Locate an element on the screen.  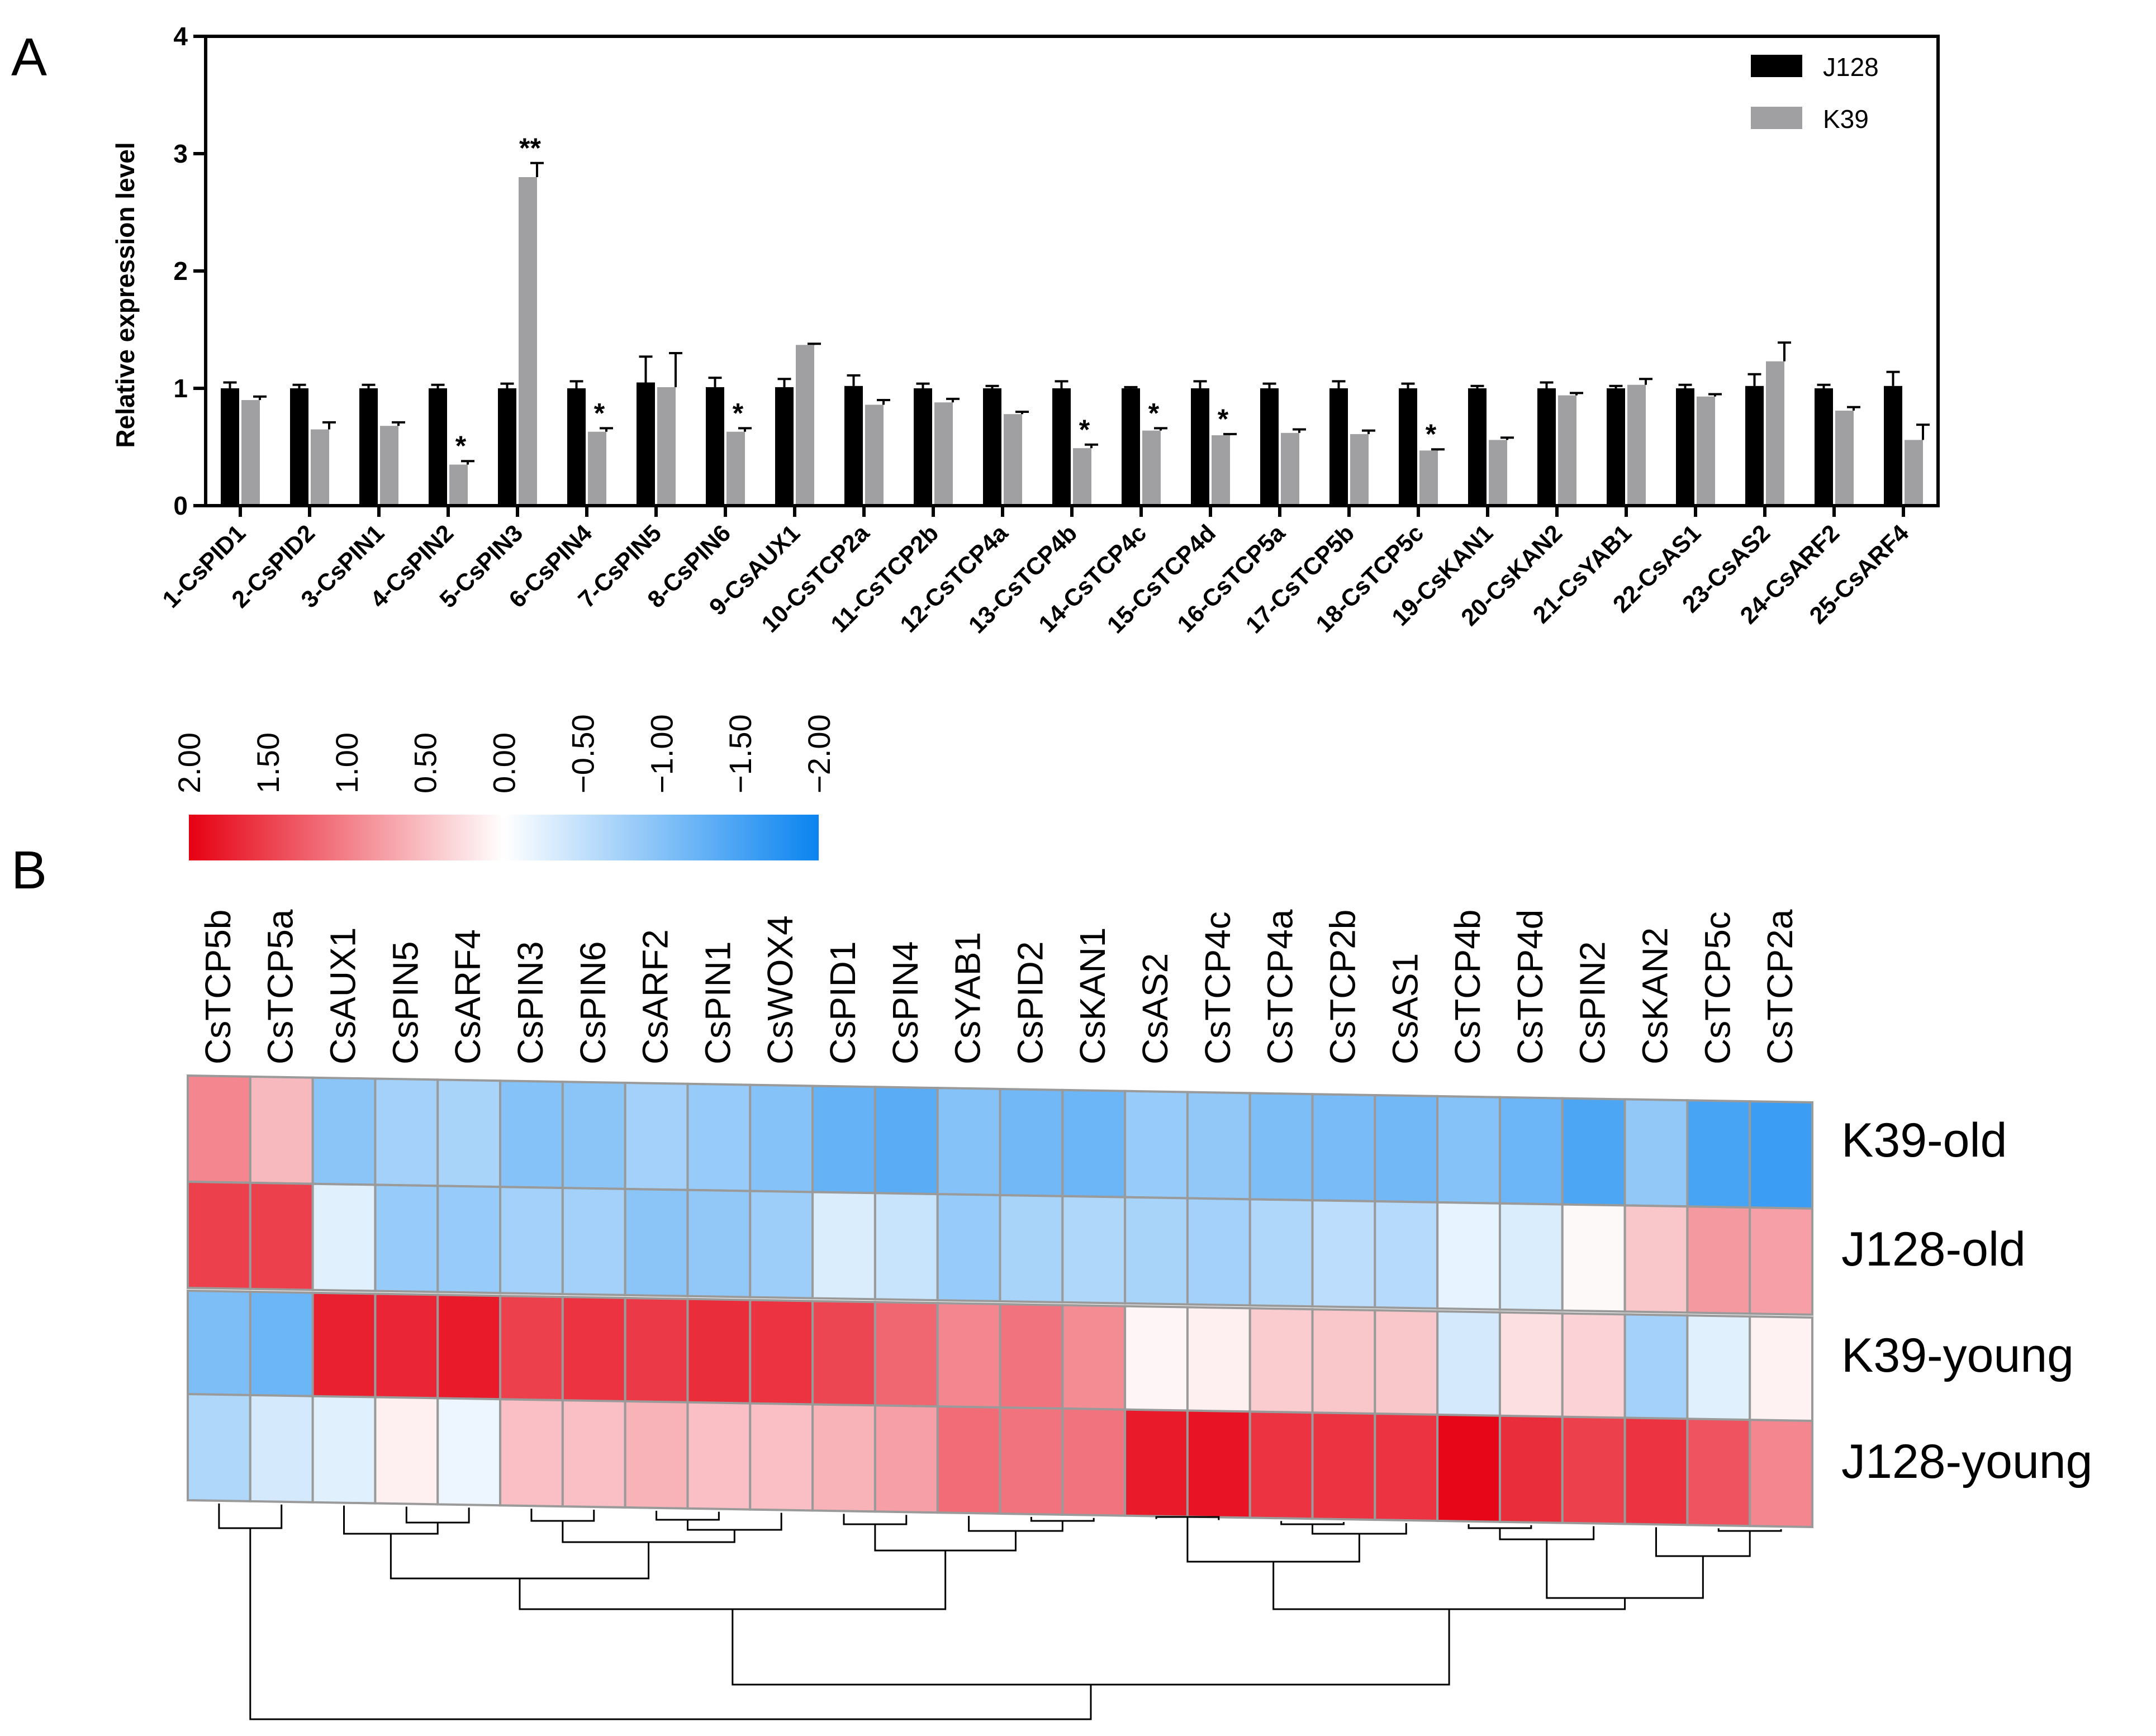
y-tick-layer: 0 1 2 3 4 is located at coordinates (189, 271).